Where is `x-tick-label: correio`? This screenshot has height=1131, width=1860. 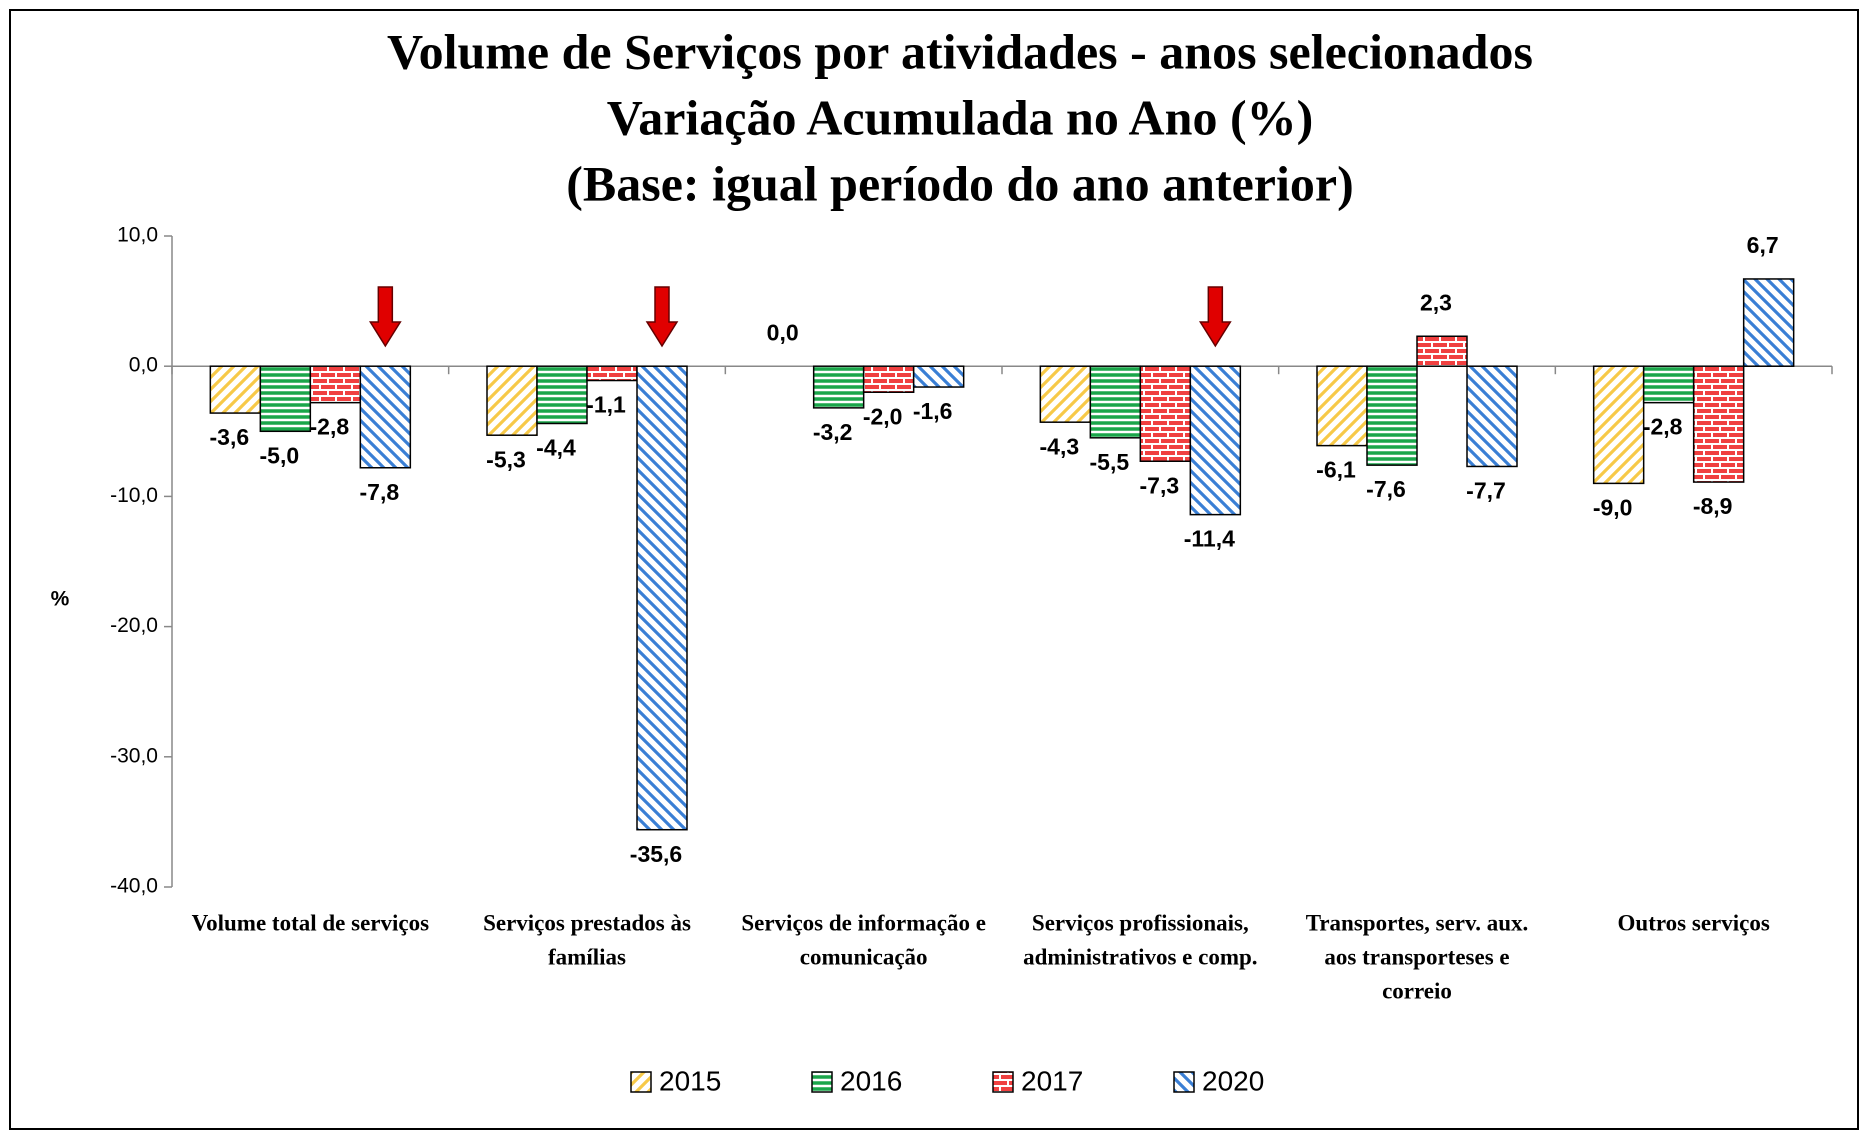
x-tick-label: correio is located at coordinates (1417, 990).